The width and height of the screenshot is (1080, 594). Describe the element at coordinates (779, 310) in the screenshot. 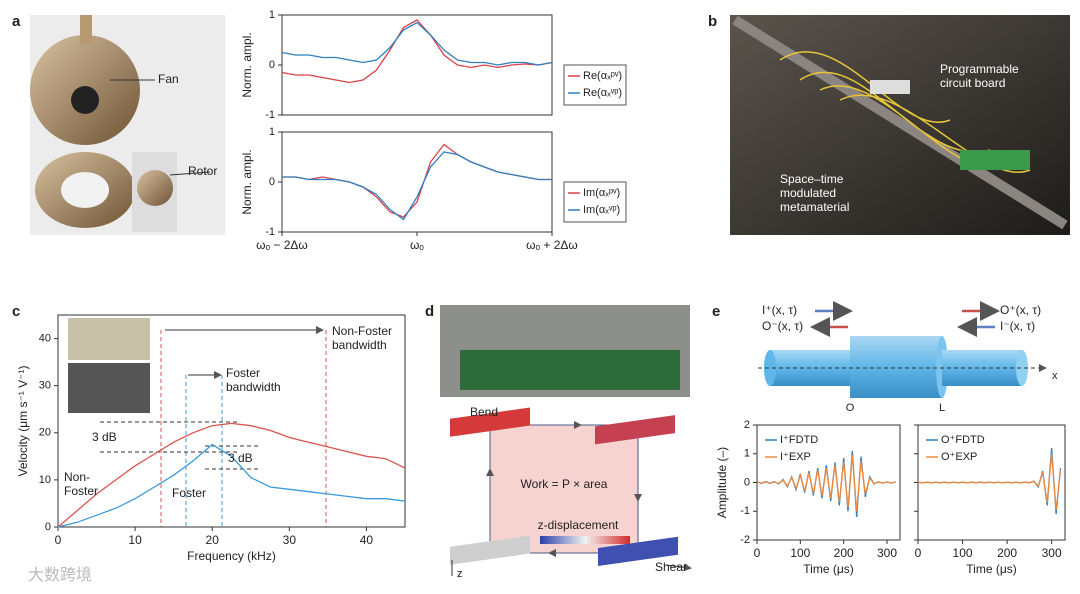

I see `diagram-label: I⁺(x, τ)` at that location.